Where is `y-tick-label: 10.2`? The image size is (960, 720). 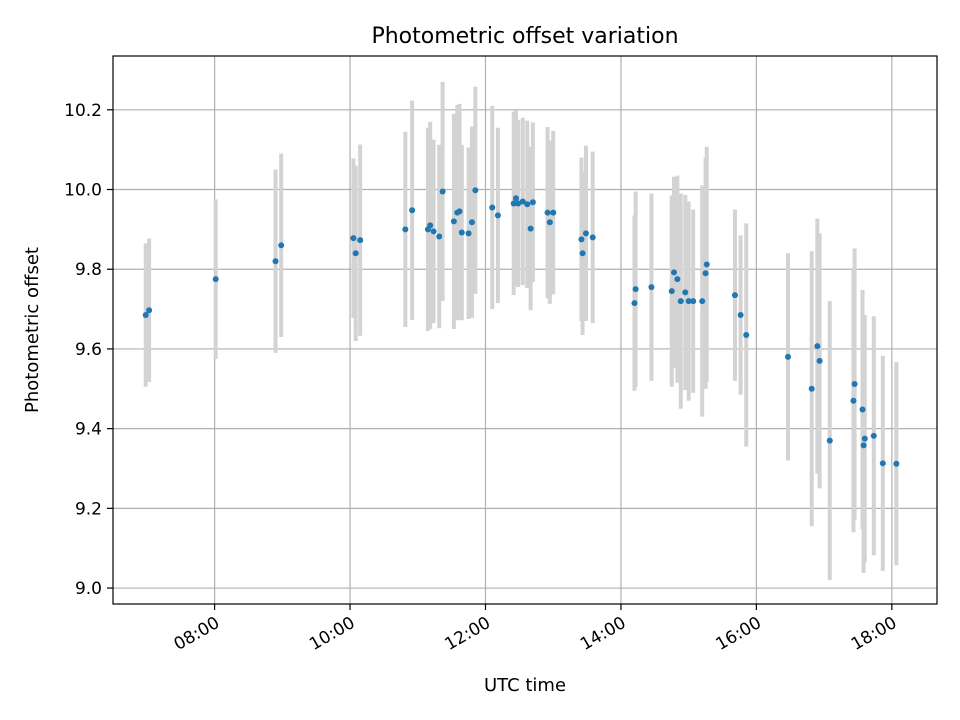
y-tick-label: 10.2 is located at coordinates (83, 111).